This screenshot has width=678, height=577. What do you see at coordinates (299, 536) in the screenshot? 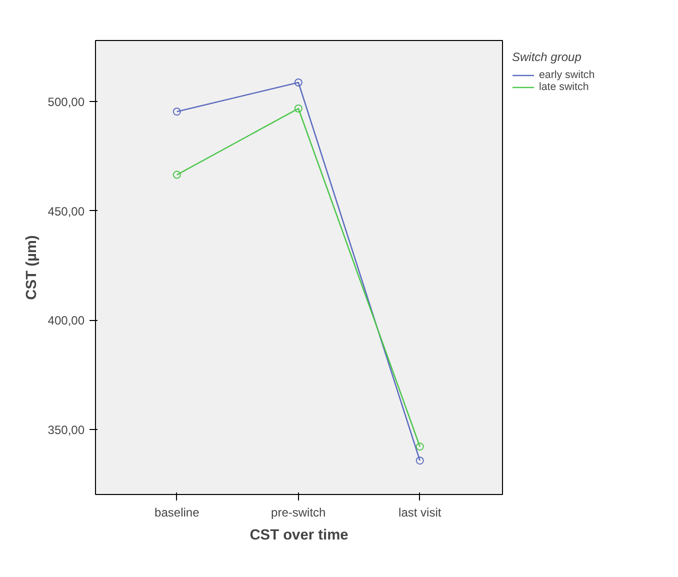
I see `x-axis-title: CST over time` at bounding box center [299, 536].